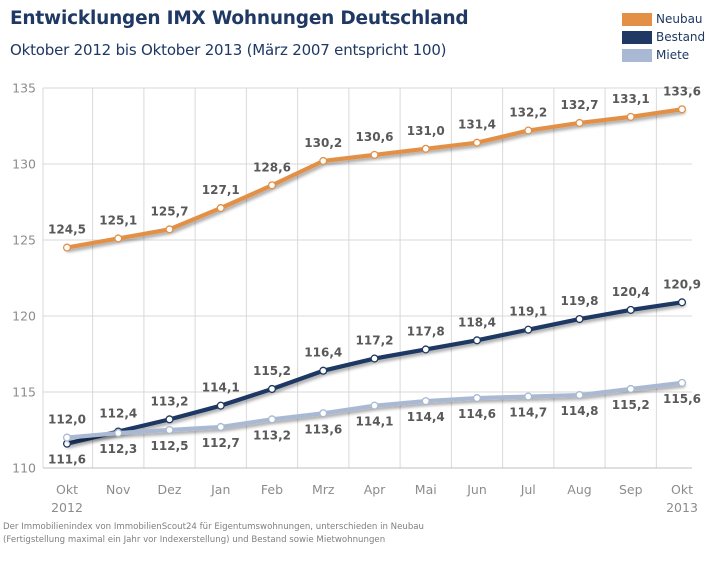 The image size is (717, 562). I want to click on data-label-miete: 113,2, so click(272, 435).